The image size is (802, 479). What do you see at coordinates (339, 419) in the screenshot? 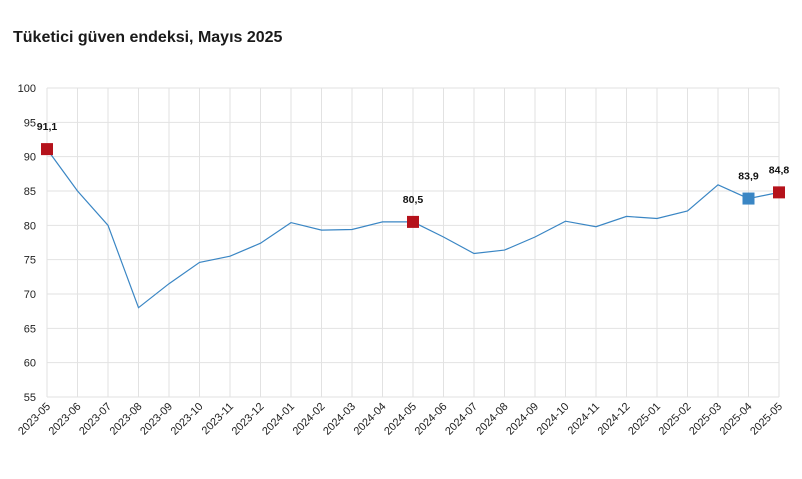
I see `x-tick-label: 2024-03` at bounding box center [339, 419].